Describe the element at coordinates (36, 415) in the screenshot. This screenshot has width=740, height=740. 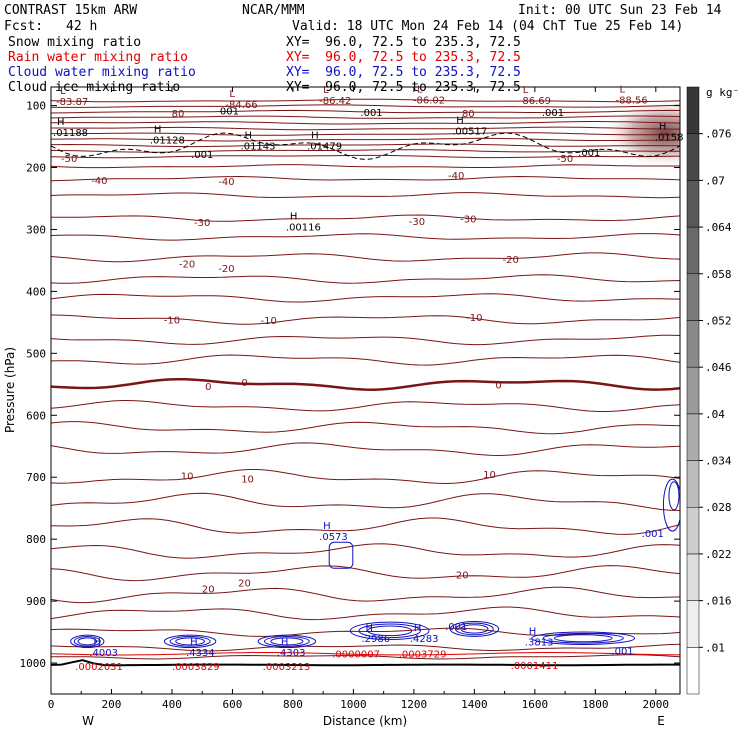
I see `y-tick-label: 600` at that location.